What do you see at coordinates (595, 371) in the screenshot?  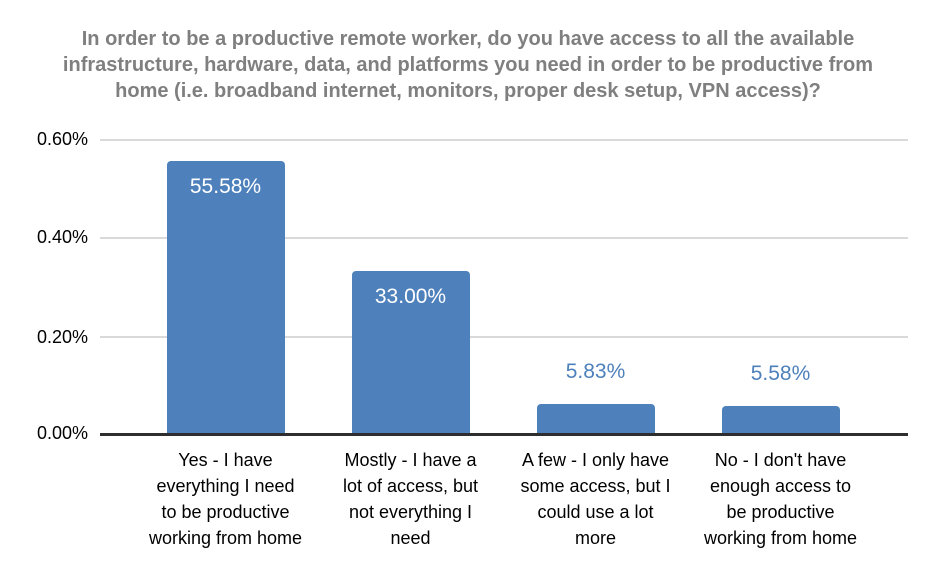 I see `bar-value-label-a-few: 5.83%` at bounding box center [595, 371].